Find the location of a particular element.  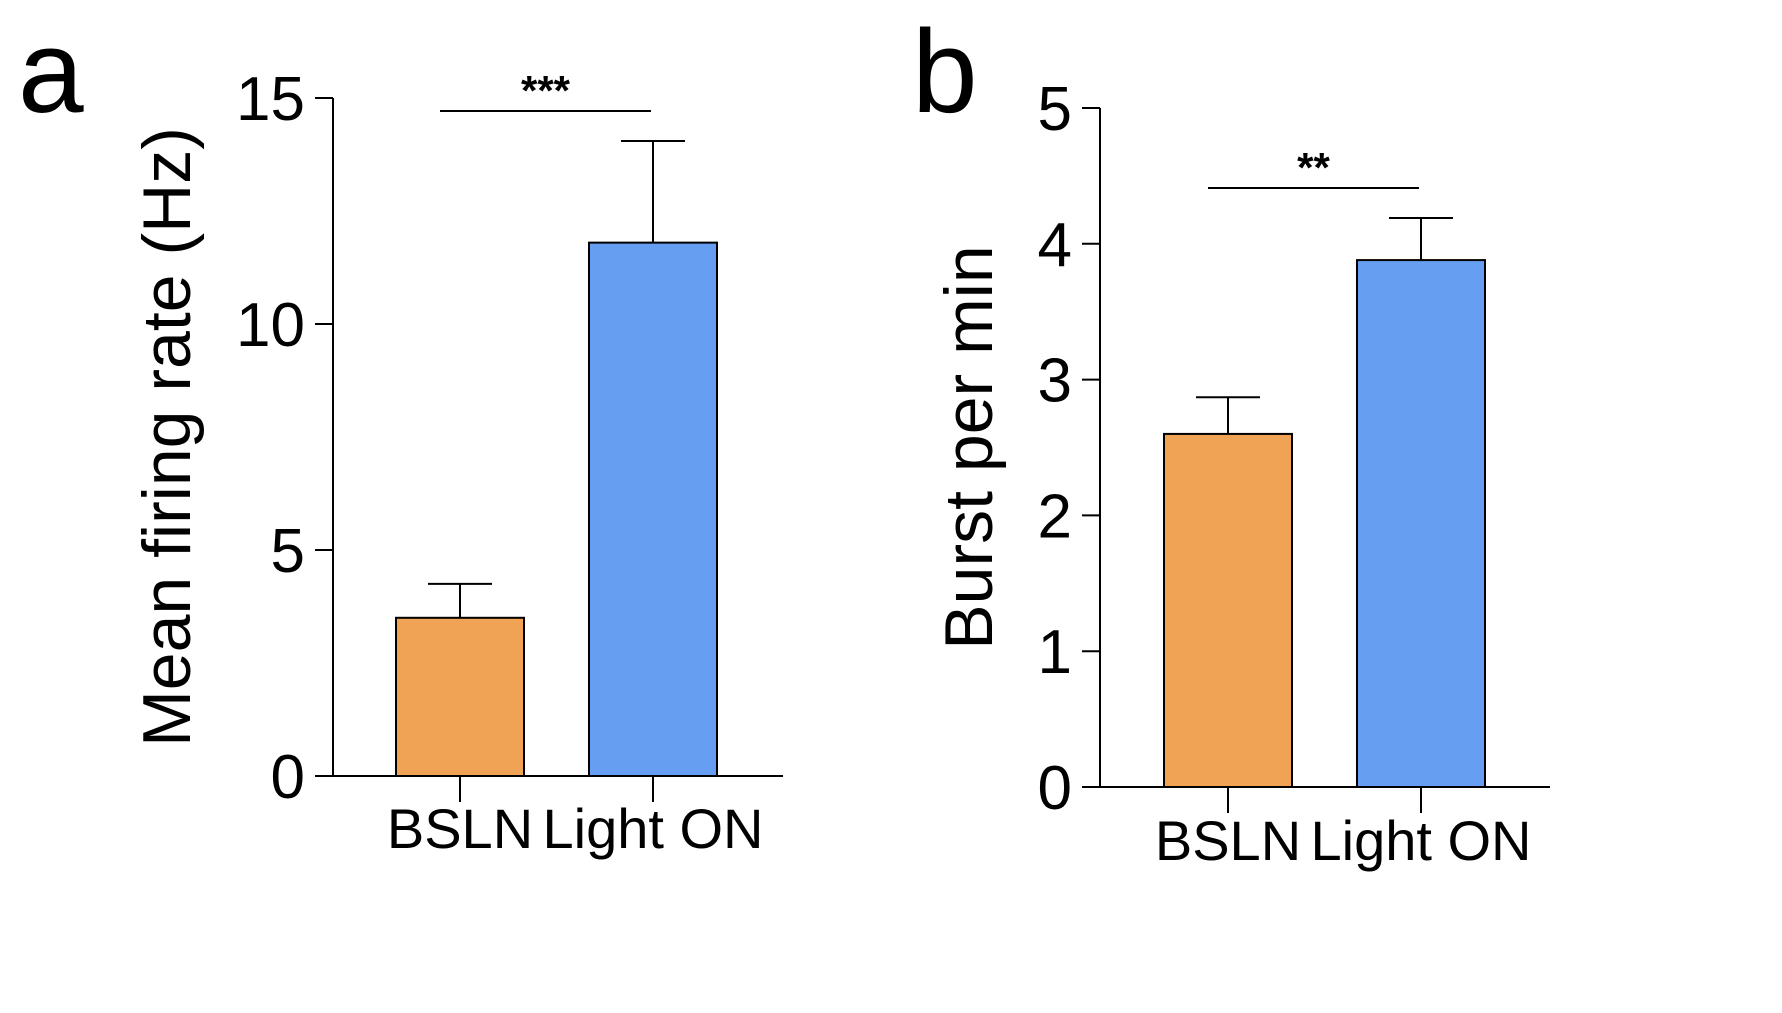

y-tick-label: 15 is located at coordinates (270, 99).